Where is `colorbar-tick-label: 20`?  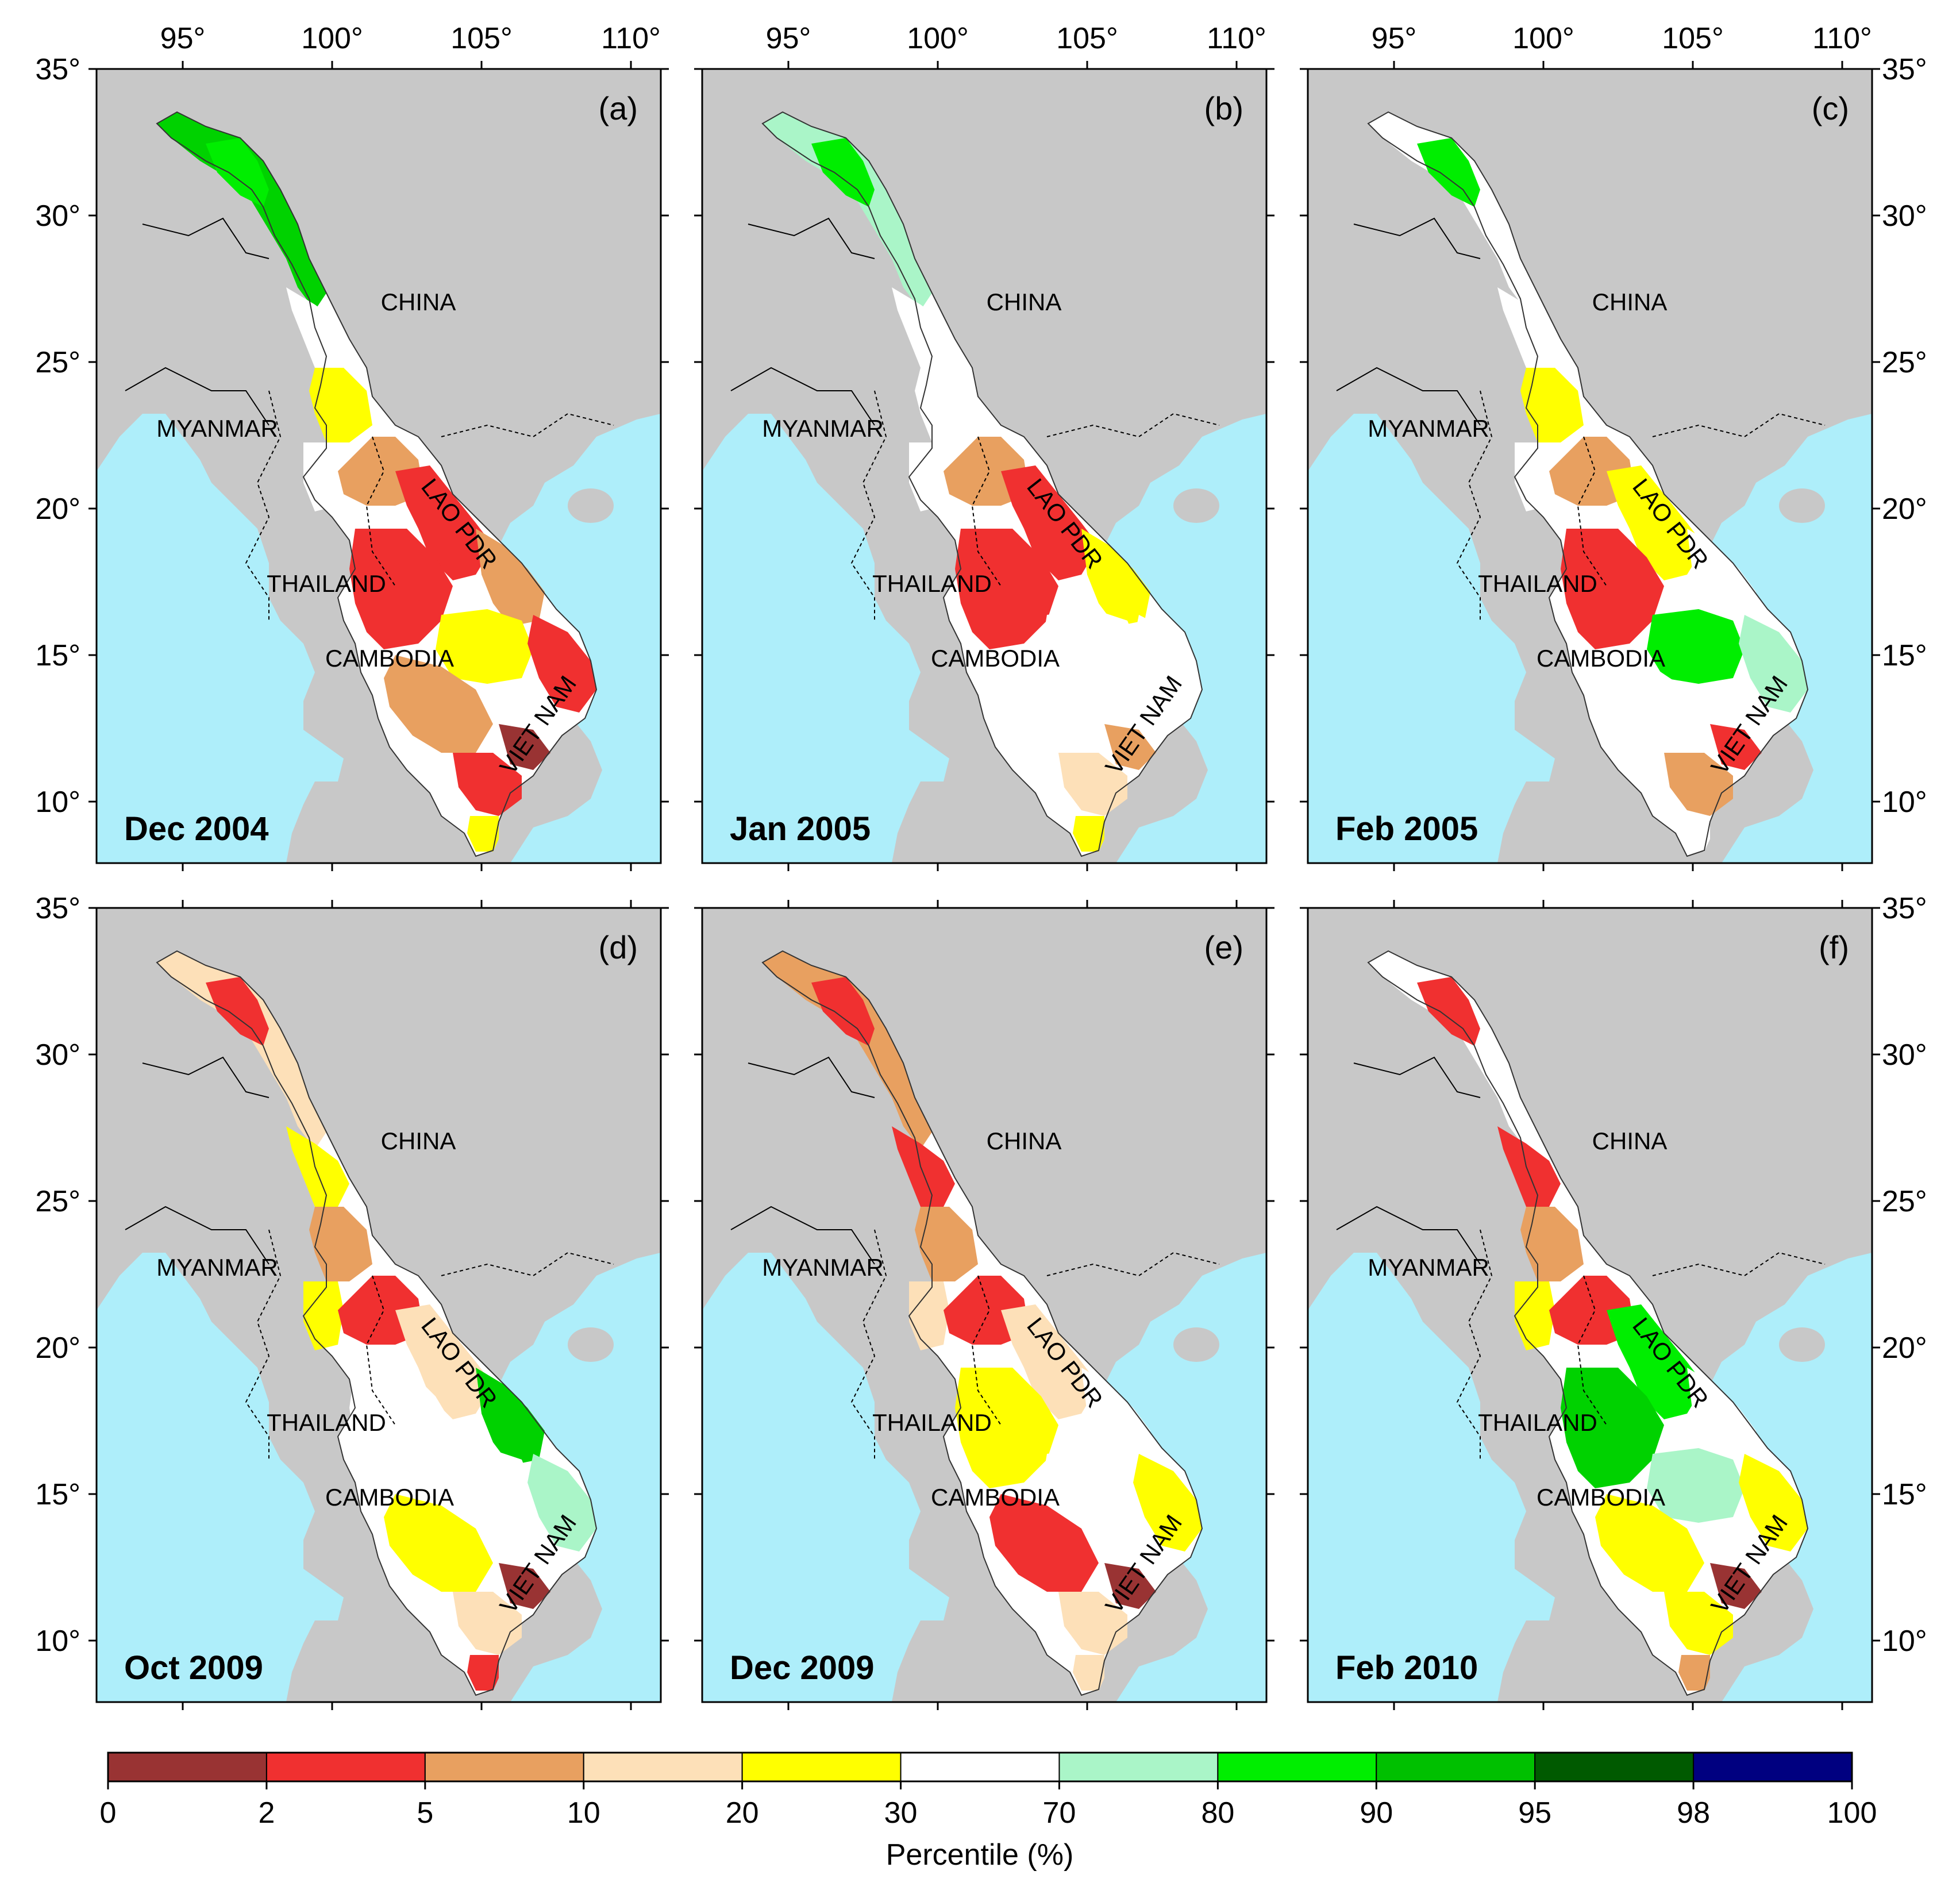 colorbar-tick-label: 20 is located at coordinates (742, 1813).